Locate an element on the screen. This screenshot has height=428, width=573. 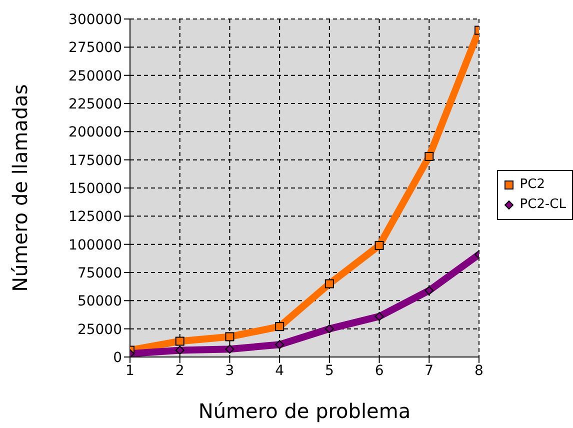
y-tick-label: 25000 is located at coordinates (99, 330).